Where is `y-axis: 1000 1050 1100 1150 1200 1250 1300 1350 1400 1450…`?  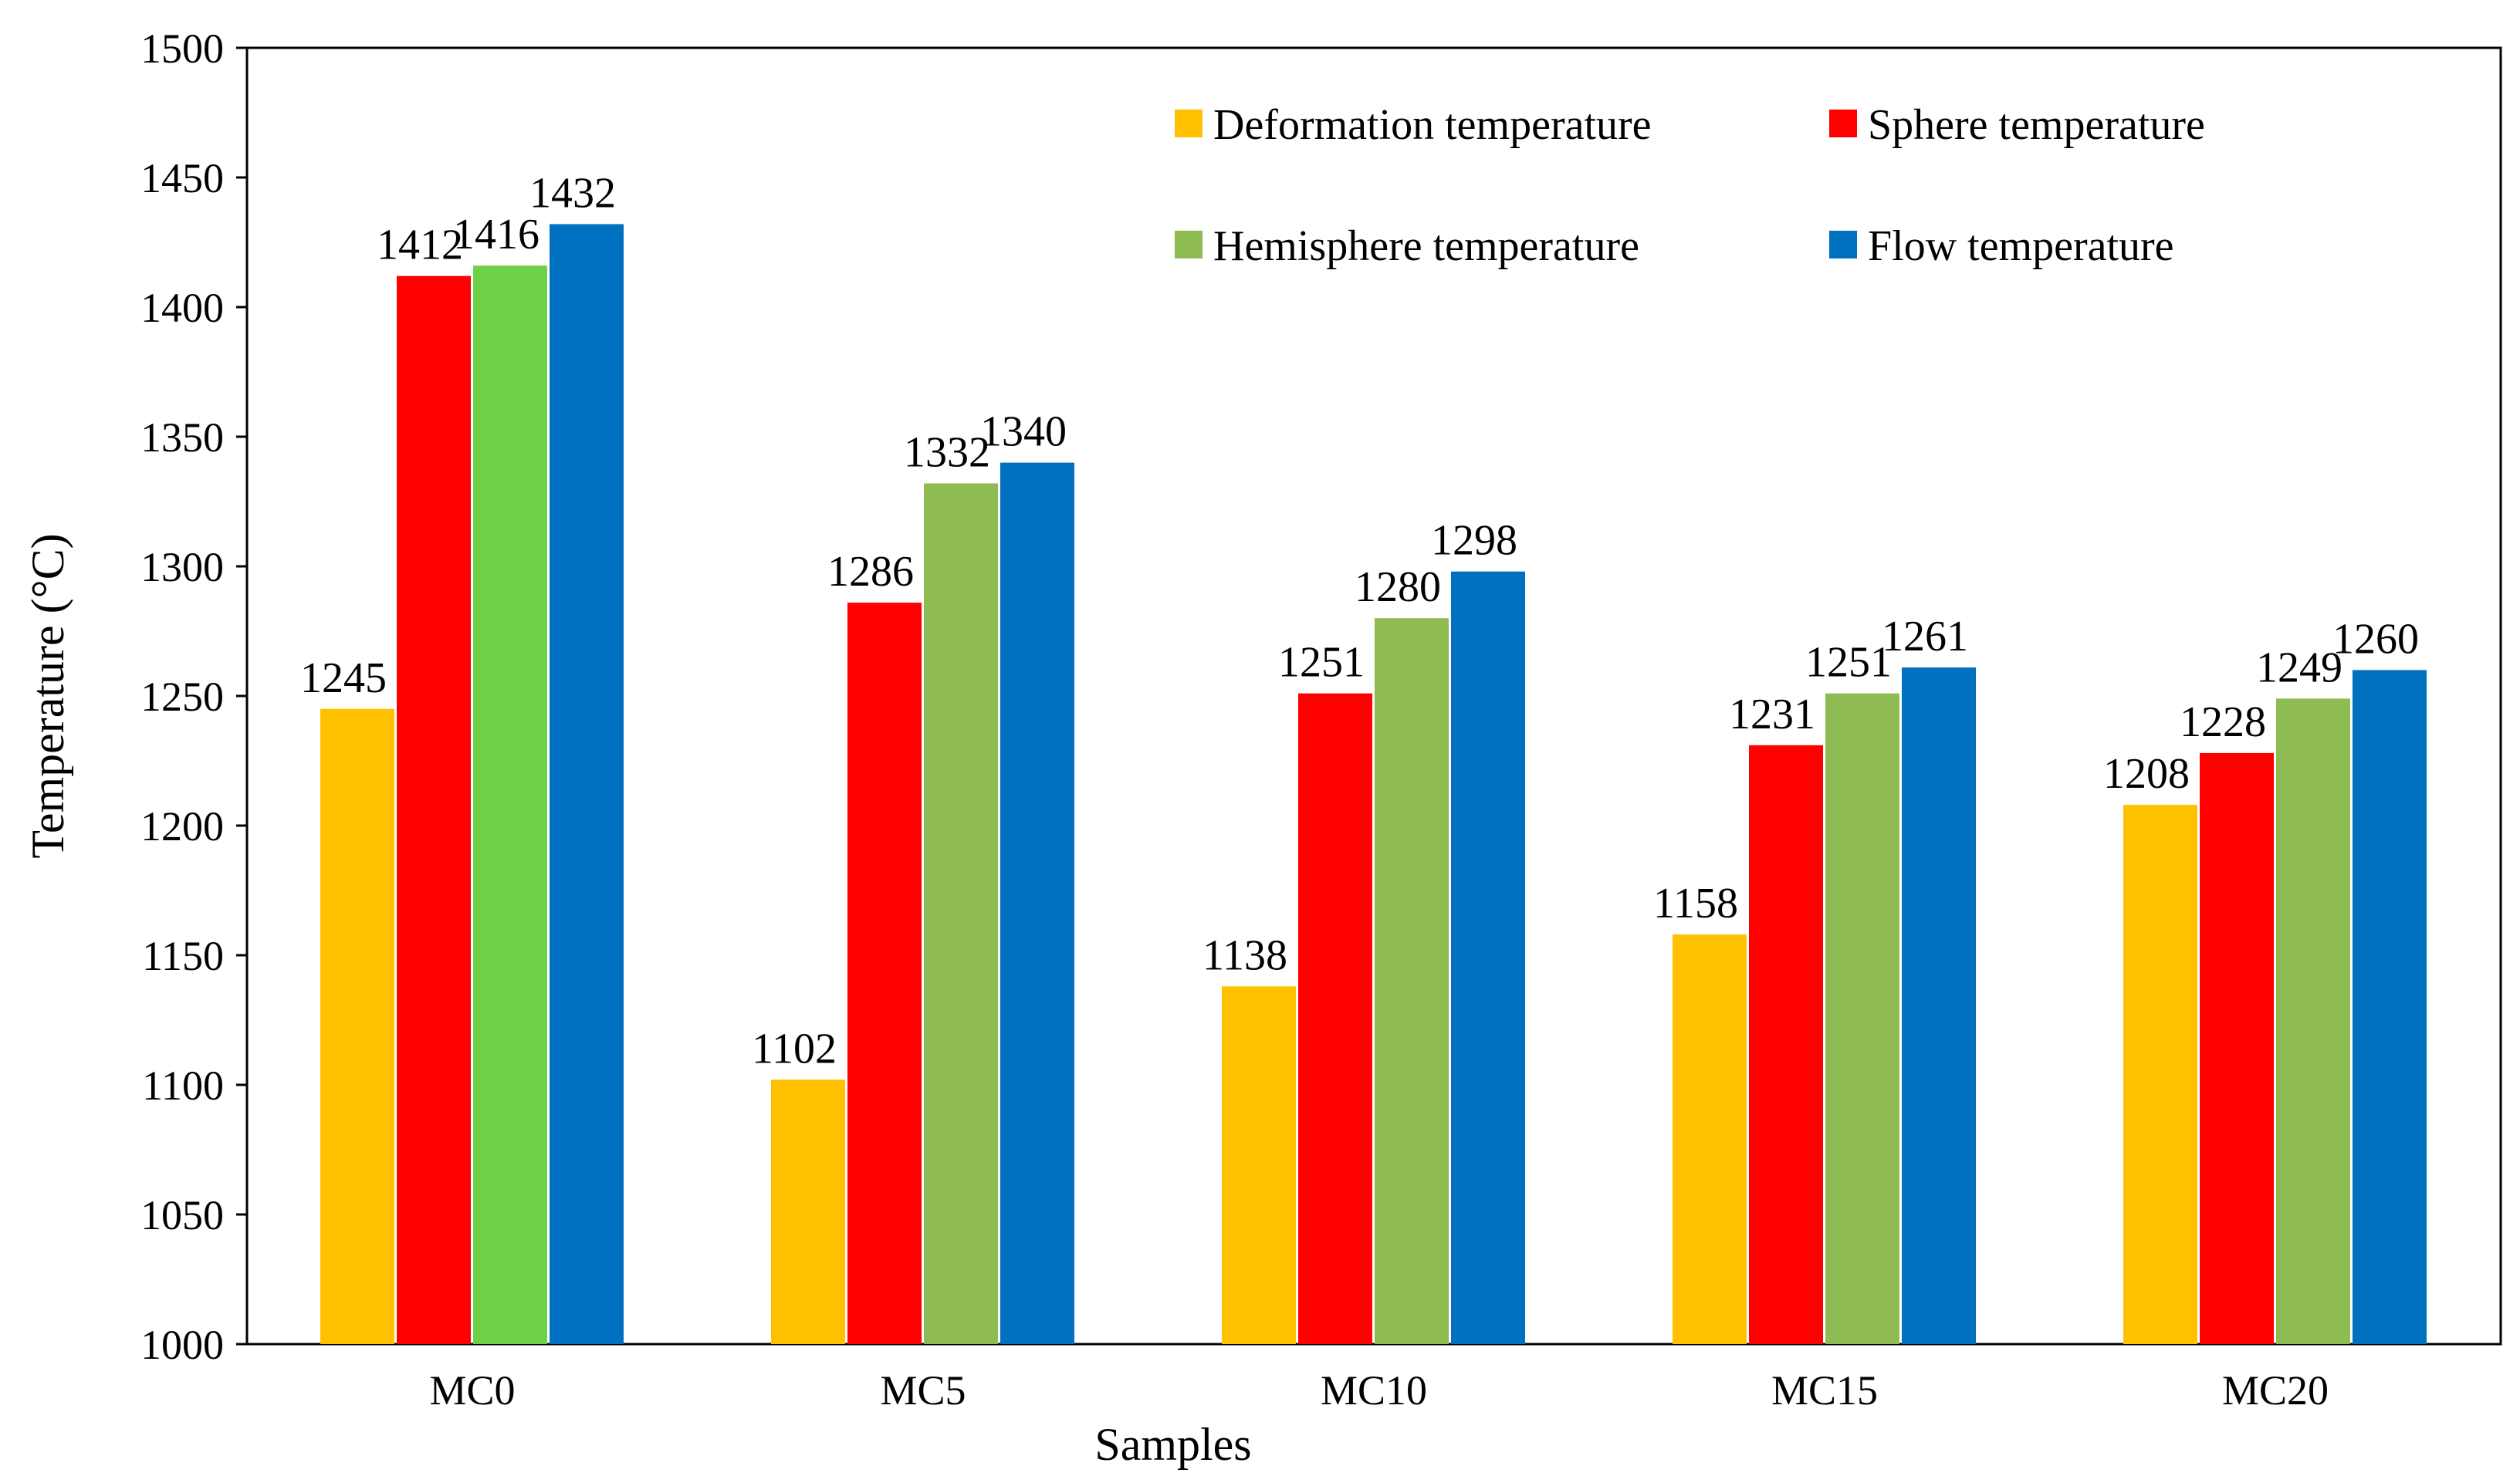 y-axis: 1000 1050 1100 1150 1200 1250 1300 1350 1400 1450… is located at coordinates (193, 696).